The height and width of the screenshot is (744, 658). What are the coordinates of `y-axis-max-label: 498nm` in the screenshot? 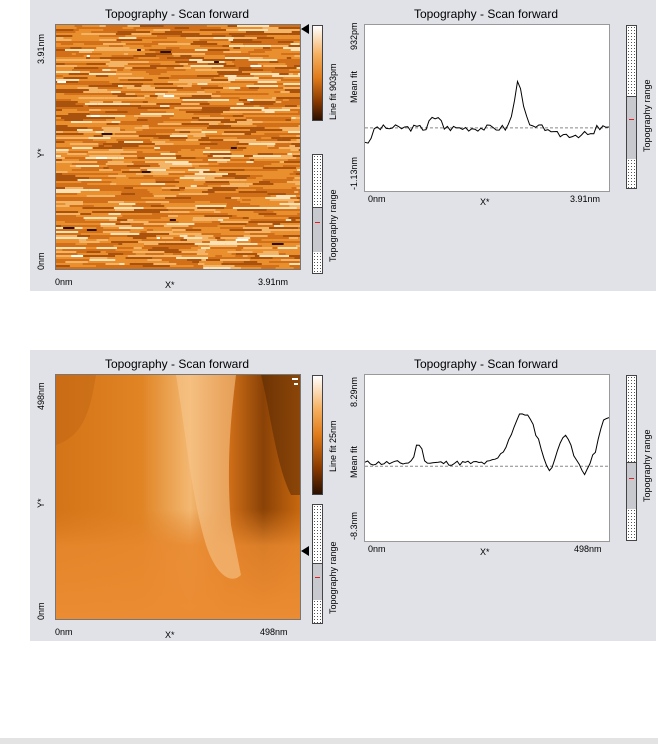 It's located at (41, 396).